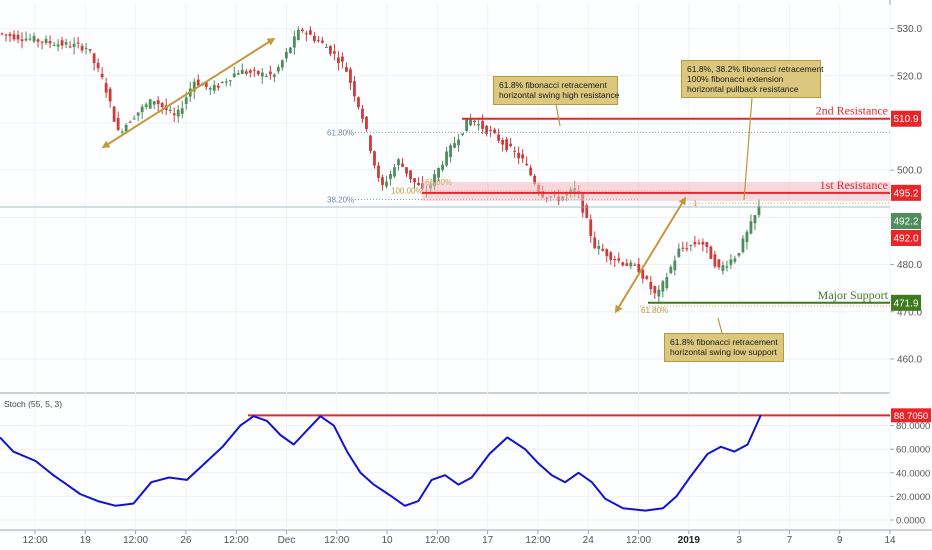  Describe the element at coordinates (911, 416) in the screenshot. I see `stoch-value-text: 88.7050` at that location.